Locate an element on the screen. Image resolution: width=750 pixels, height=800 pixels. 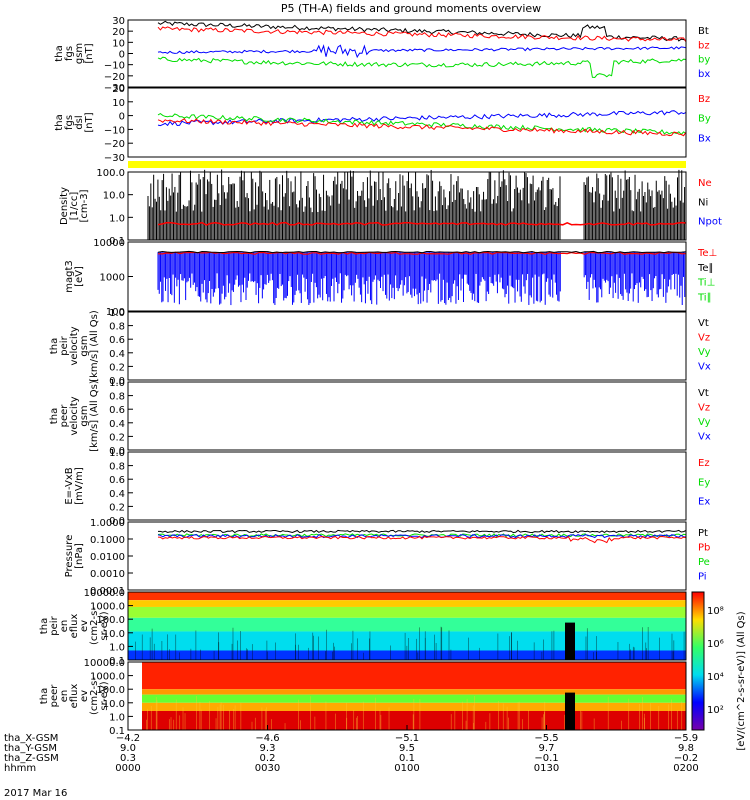
x-tick-label: −4.2 is located at coordinates (128, 738).